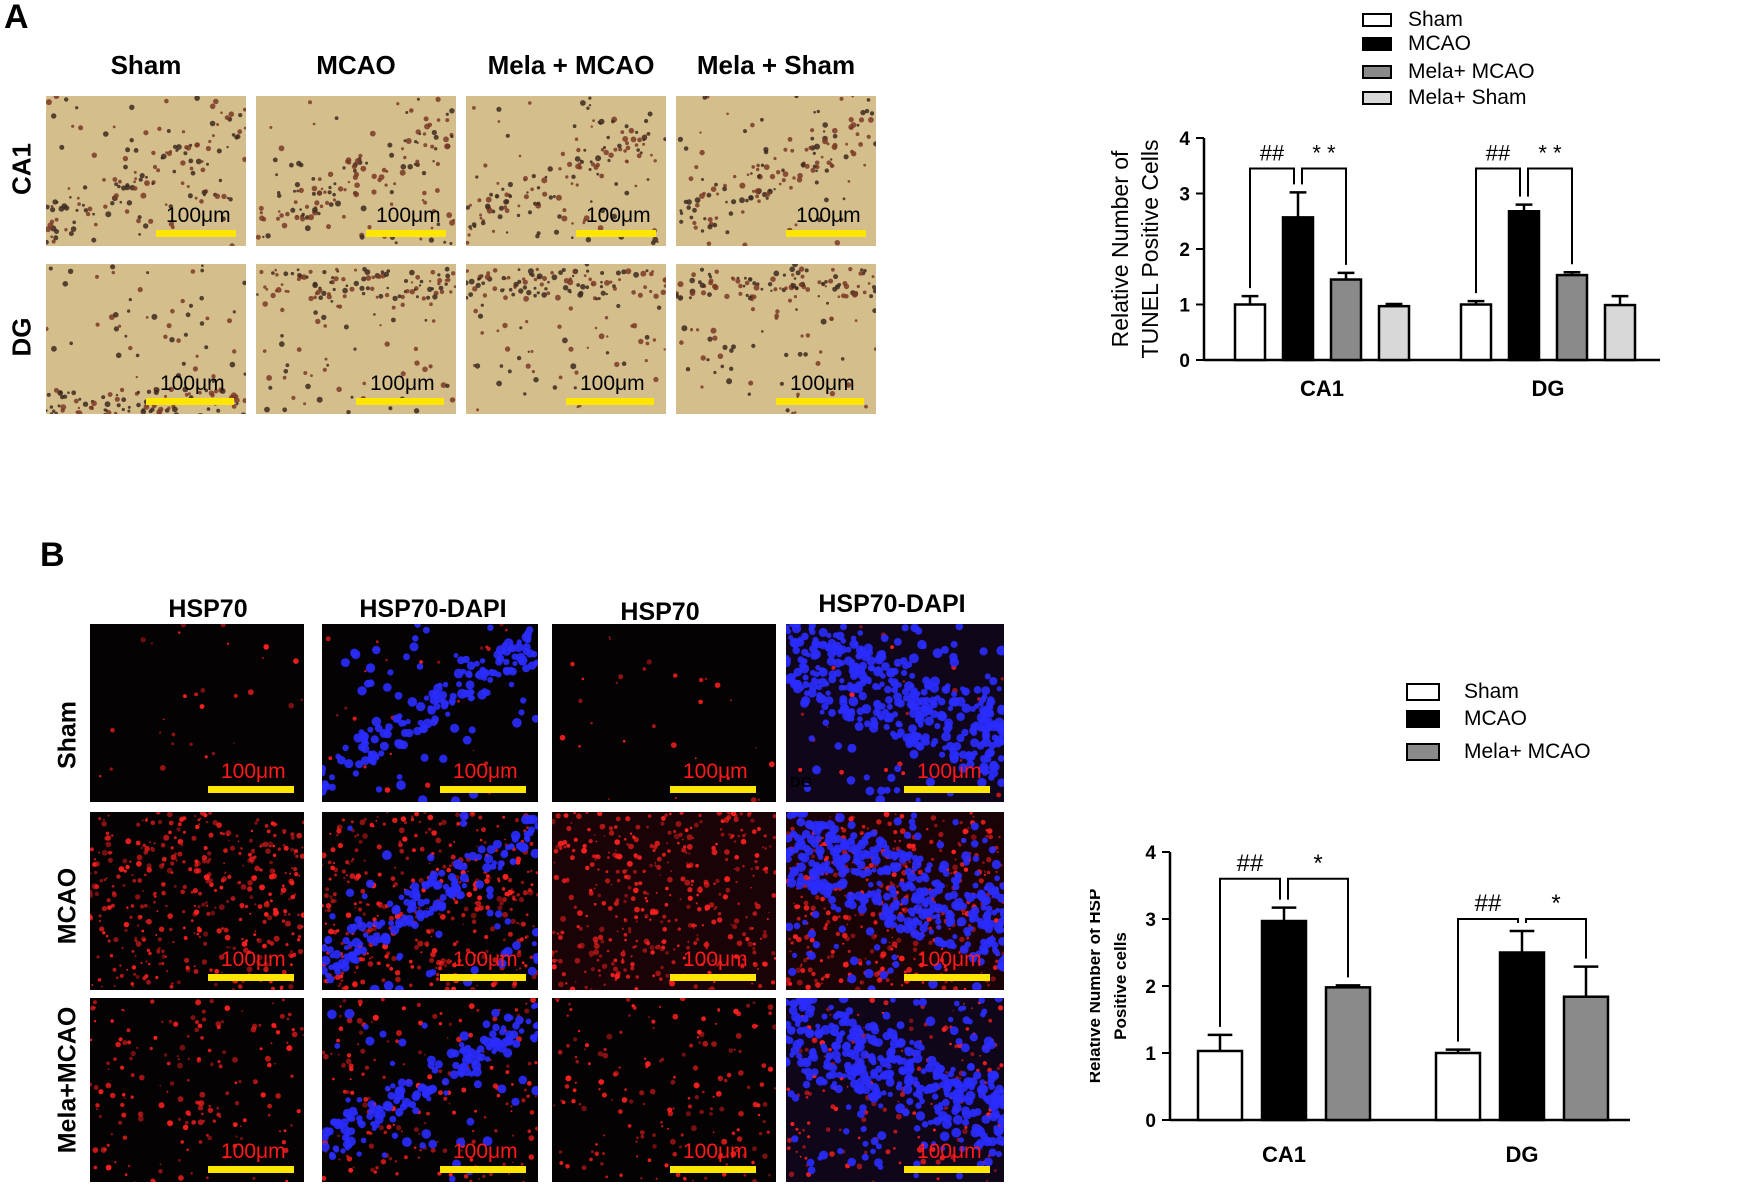 This screenshot has height=1193, width=1755. Describe the element at coordinates (1120, 986) in the screenshot. I see `y-axis-label: Positive cells` at that location.